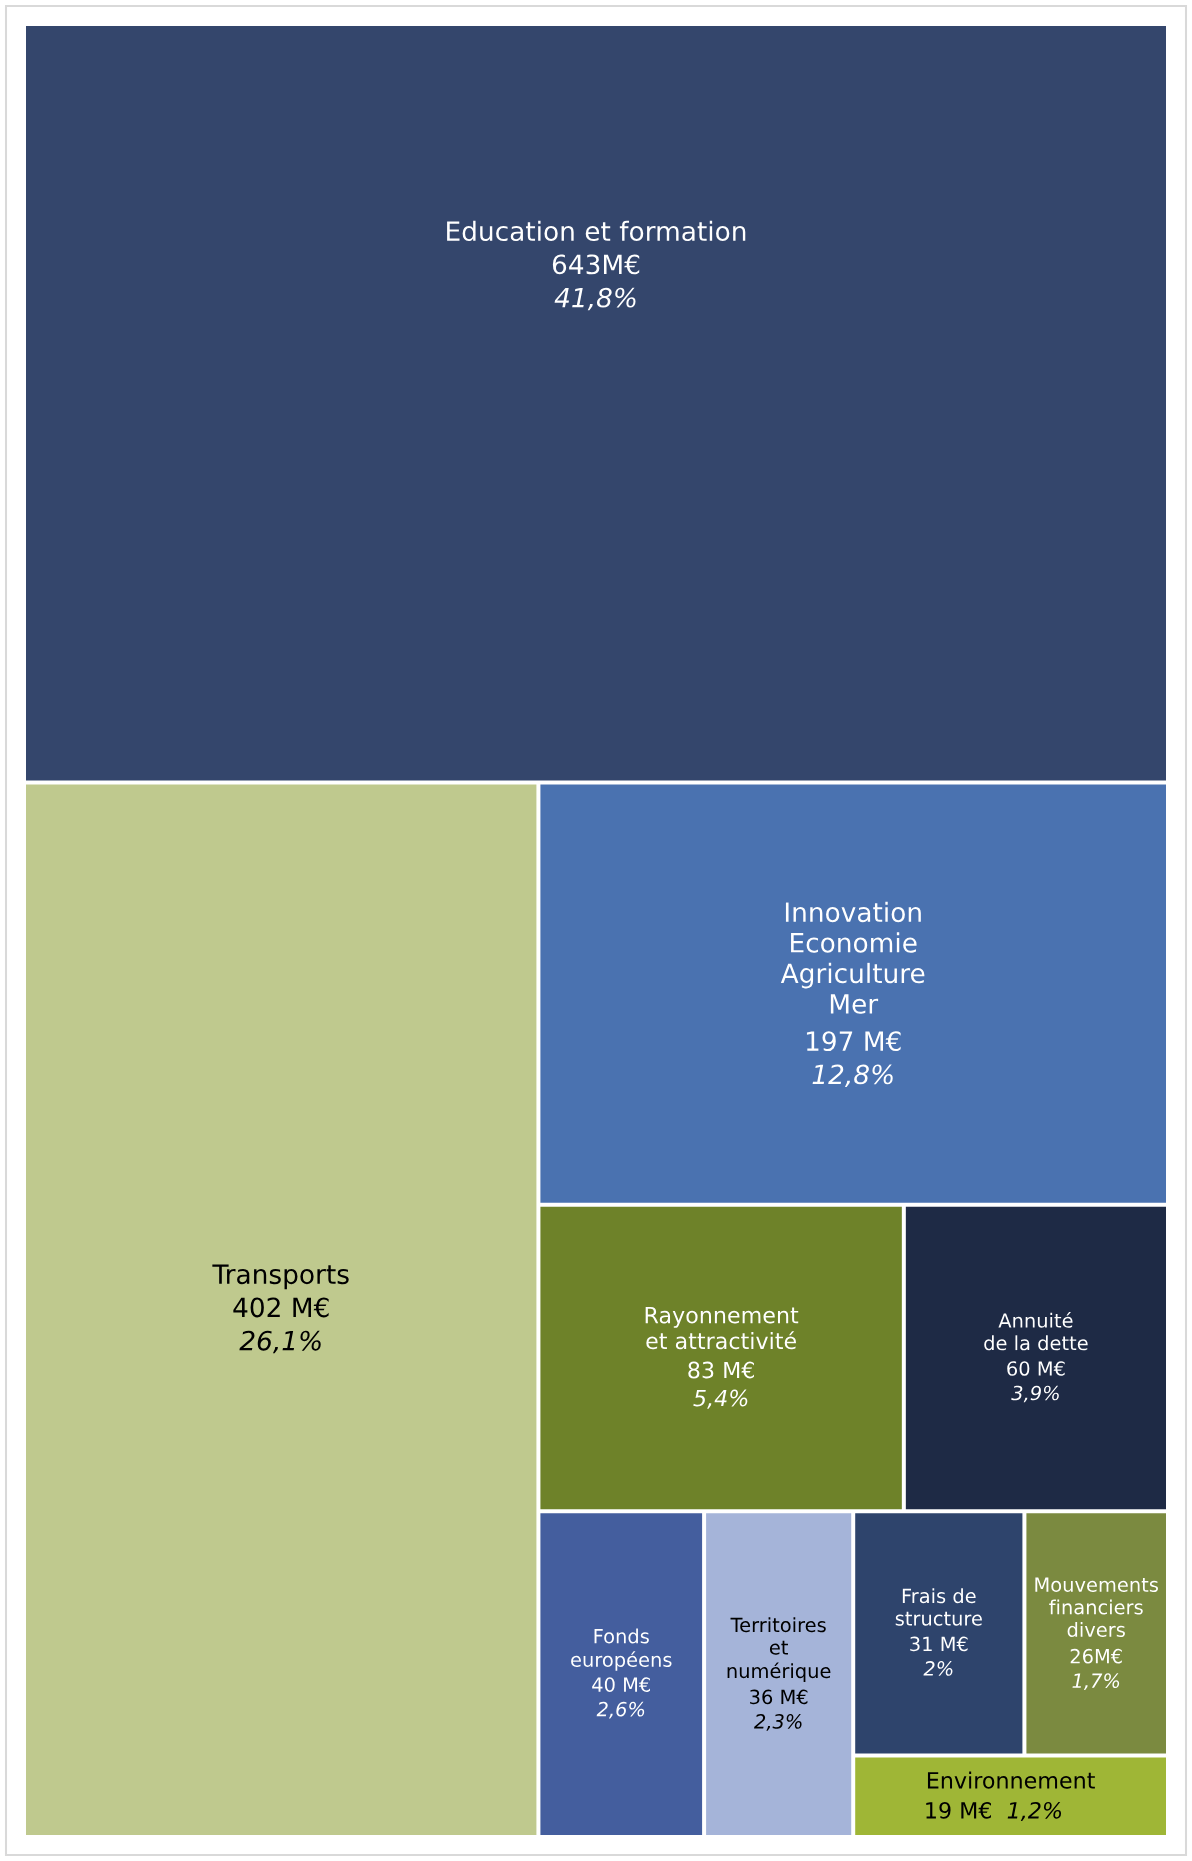 The height and width of the screenshot is (1861, 1192). Describe the element at coordinates (596, 264) in the screenshot. I see `data-label: 643M€` at that location.